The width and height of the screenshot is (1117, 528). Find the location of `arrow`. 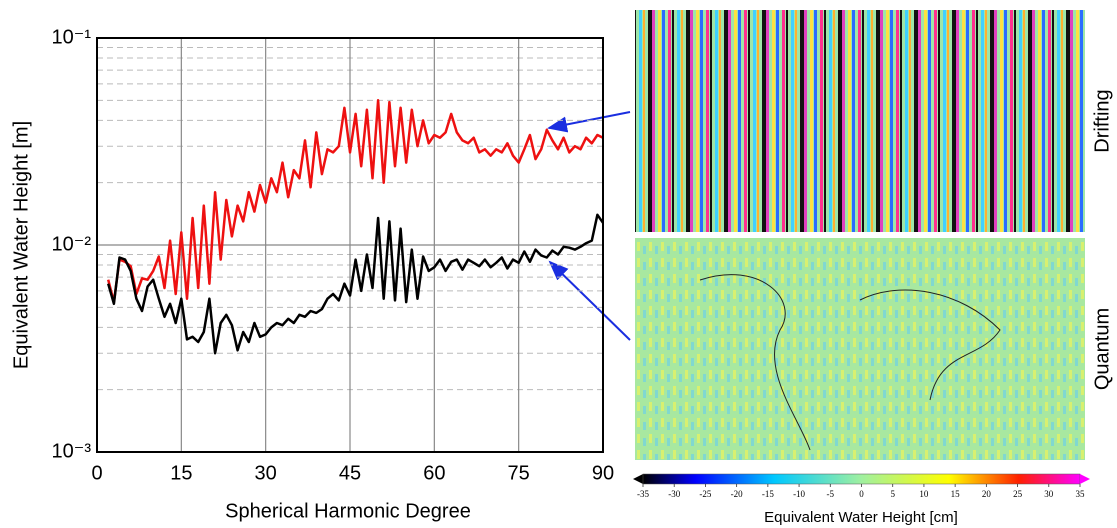

arrow is located at coordinates (589, 300).